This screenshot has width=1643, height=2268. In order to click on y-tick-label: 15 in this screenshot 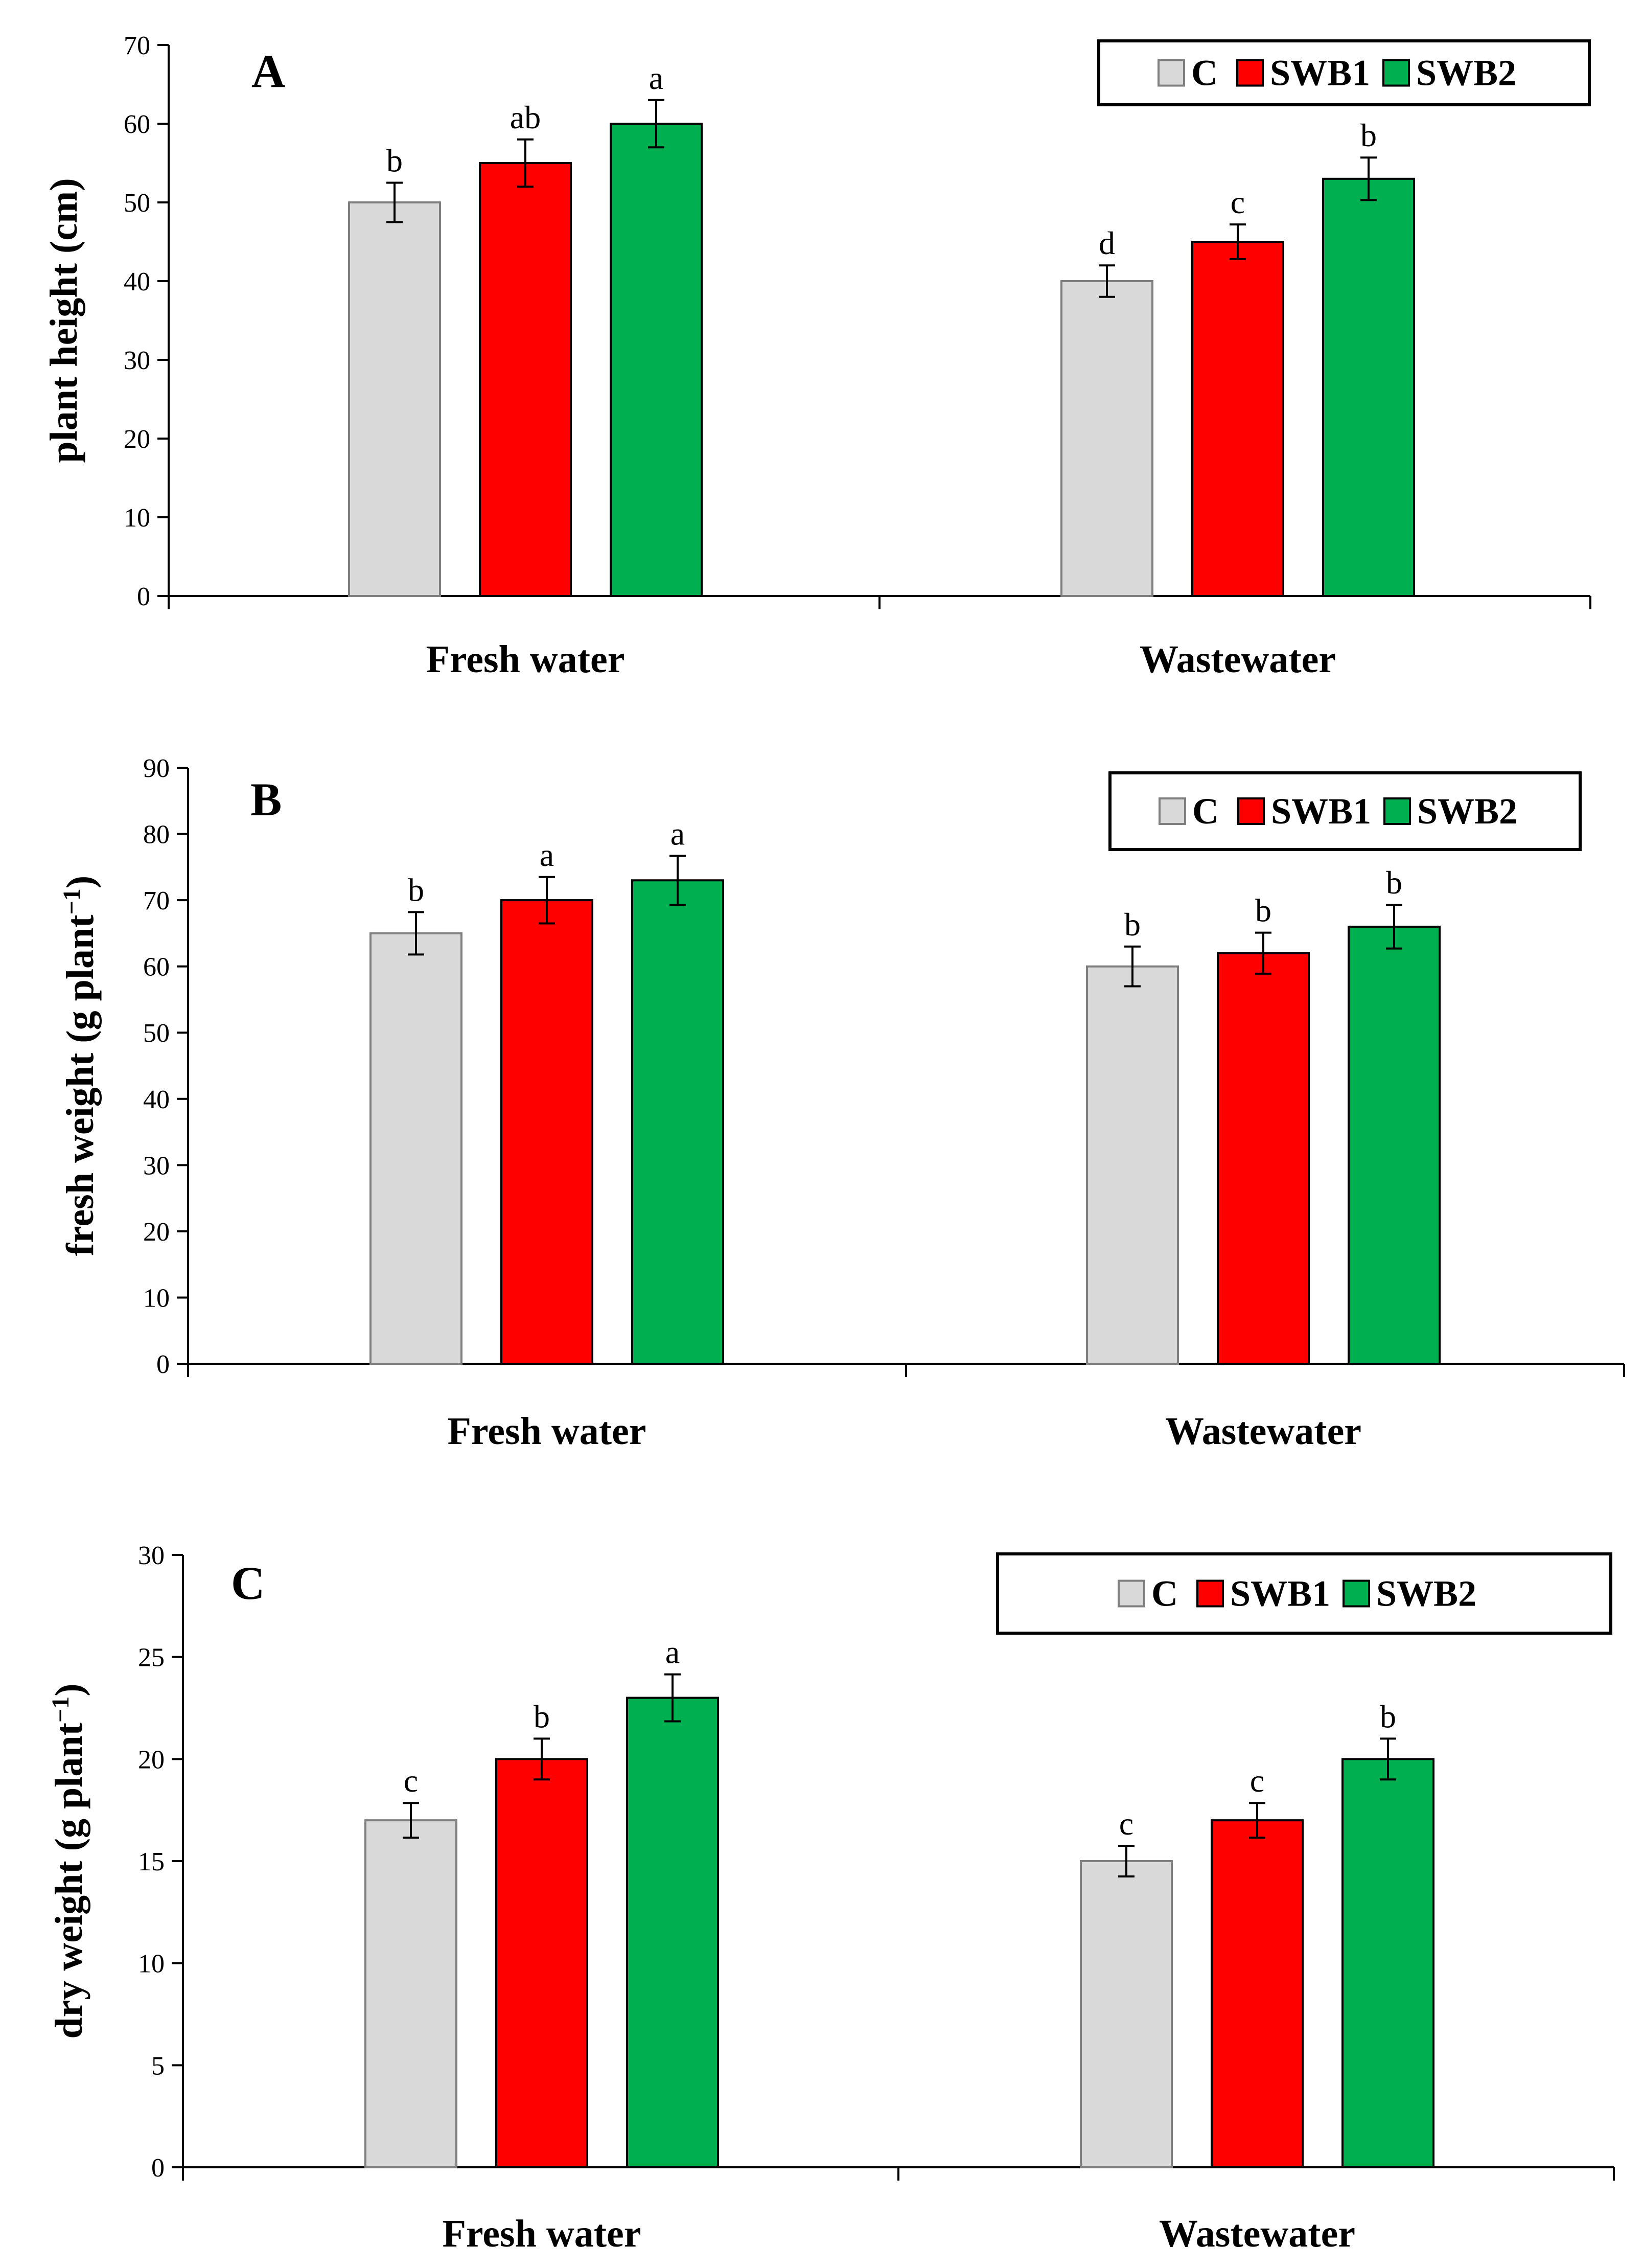, I will do `click(151, 1862)`.